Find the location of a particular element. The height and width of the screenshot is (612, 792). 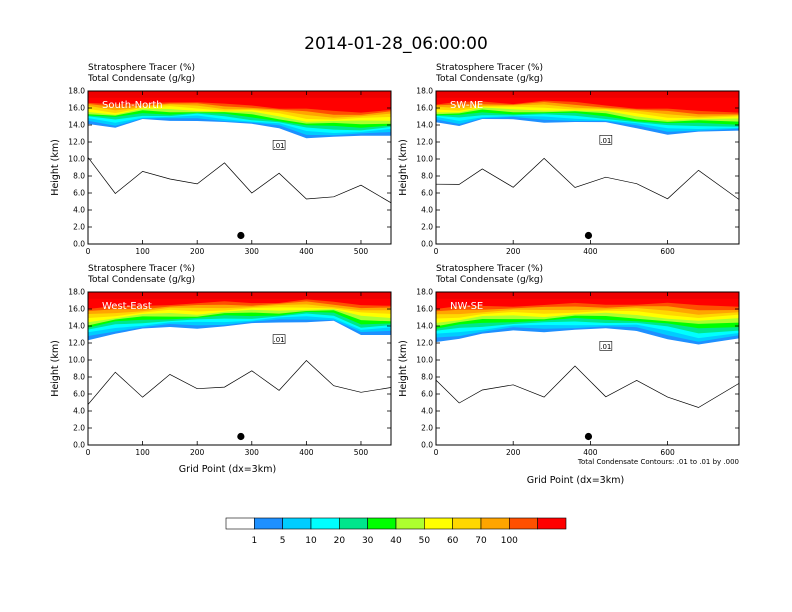

colorbar-label: 20 is located at coordinates (340, 541).